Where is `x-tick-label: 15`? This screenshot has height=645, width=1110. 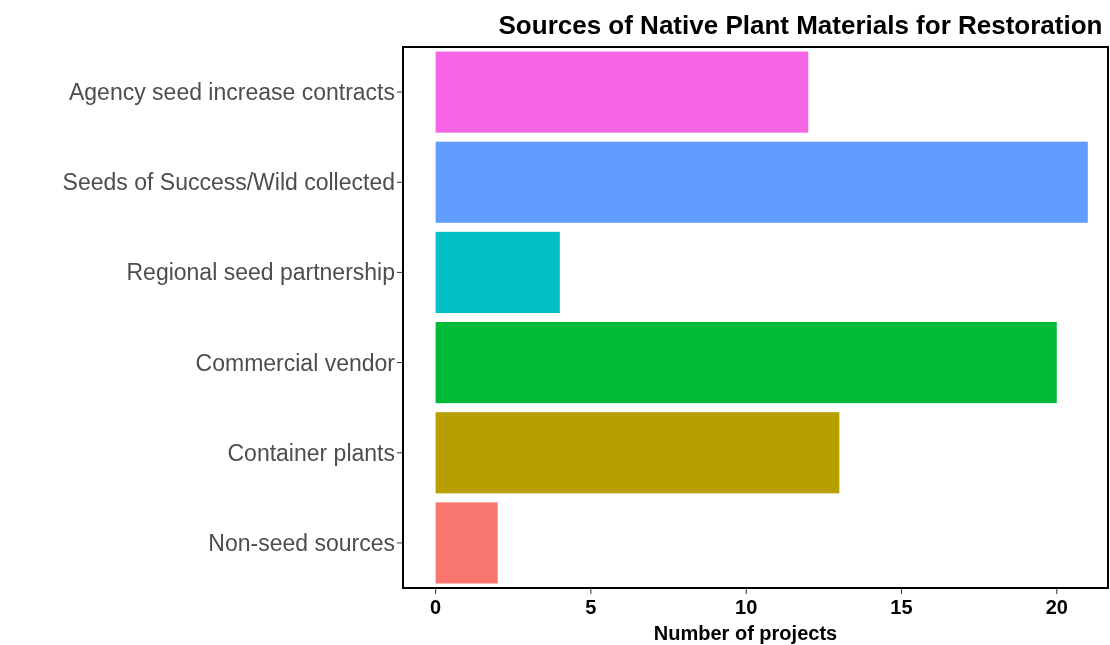
x-tick-label: 15 is located at coordinates (901, 607).